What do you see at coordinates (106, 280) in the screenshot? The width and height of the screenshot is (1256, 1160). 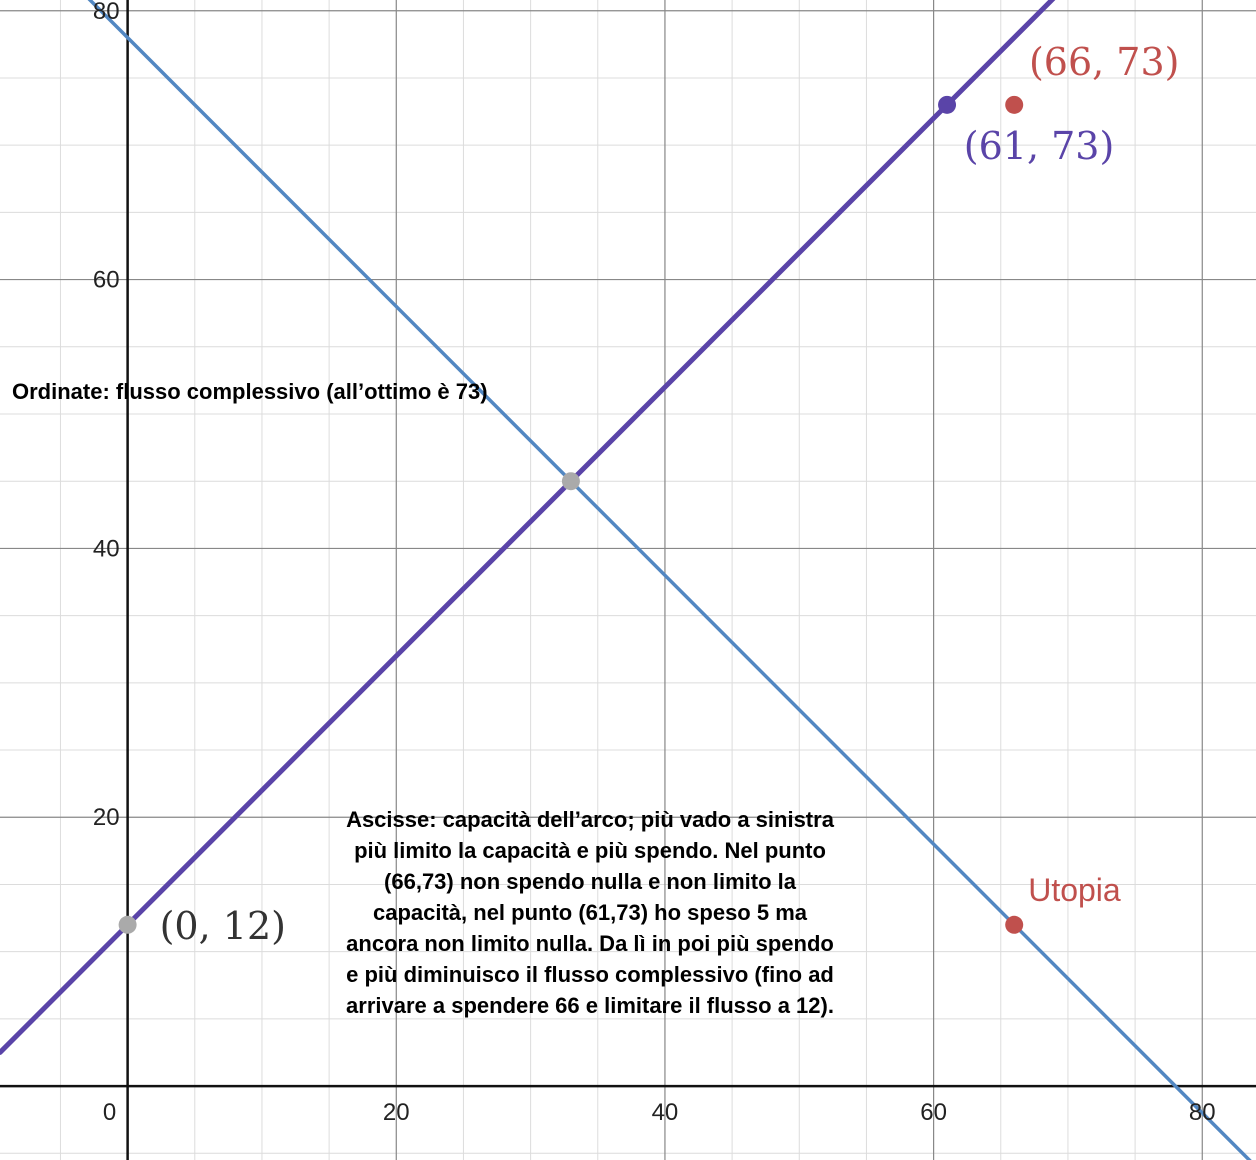 I see `y-tick-label: 60` at bounding box center [106, 280].